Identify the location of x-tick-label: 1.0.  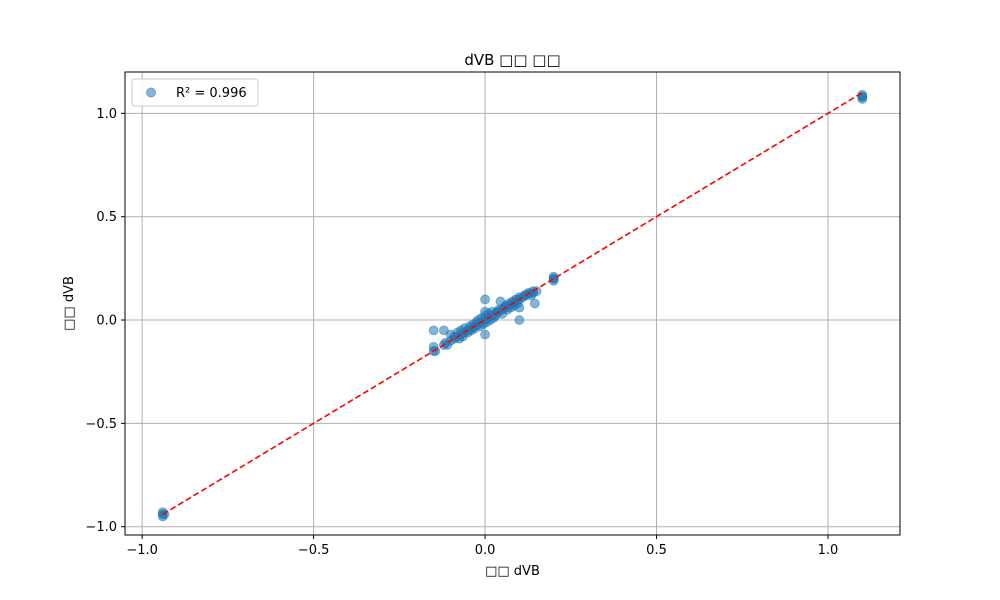
(828, 550).